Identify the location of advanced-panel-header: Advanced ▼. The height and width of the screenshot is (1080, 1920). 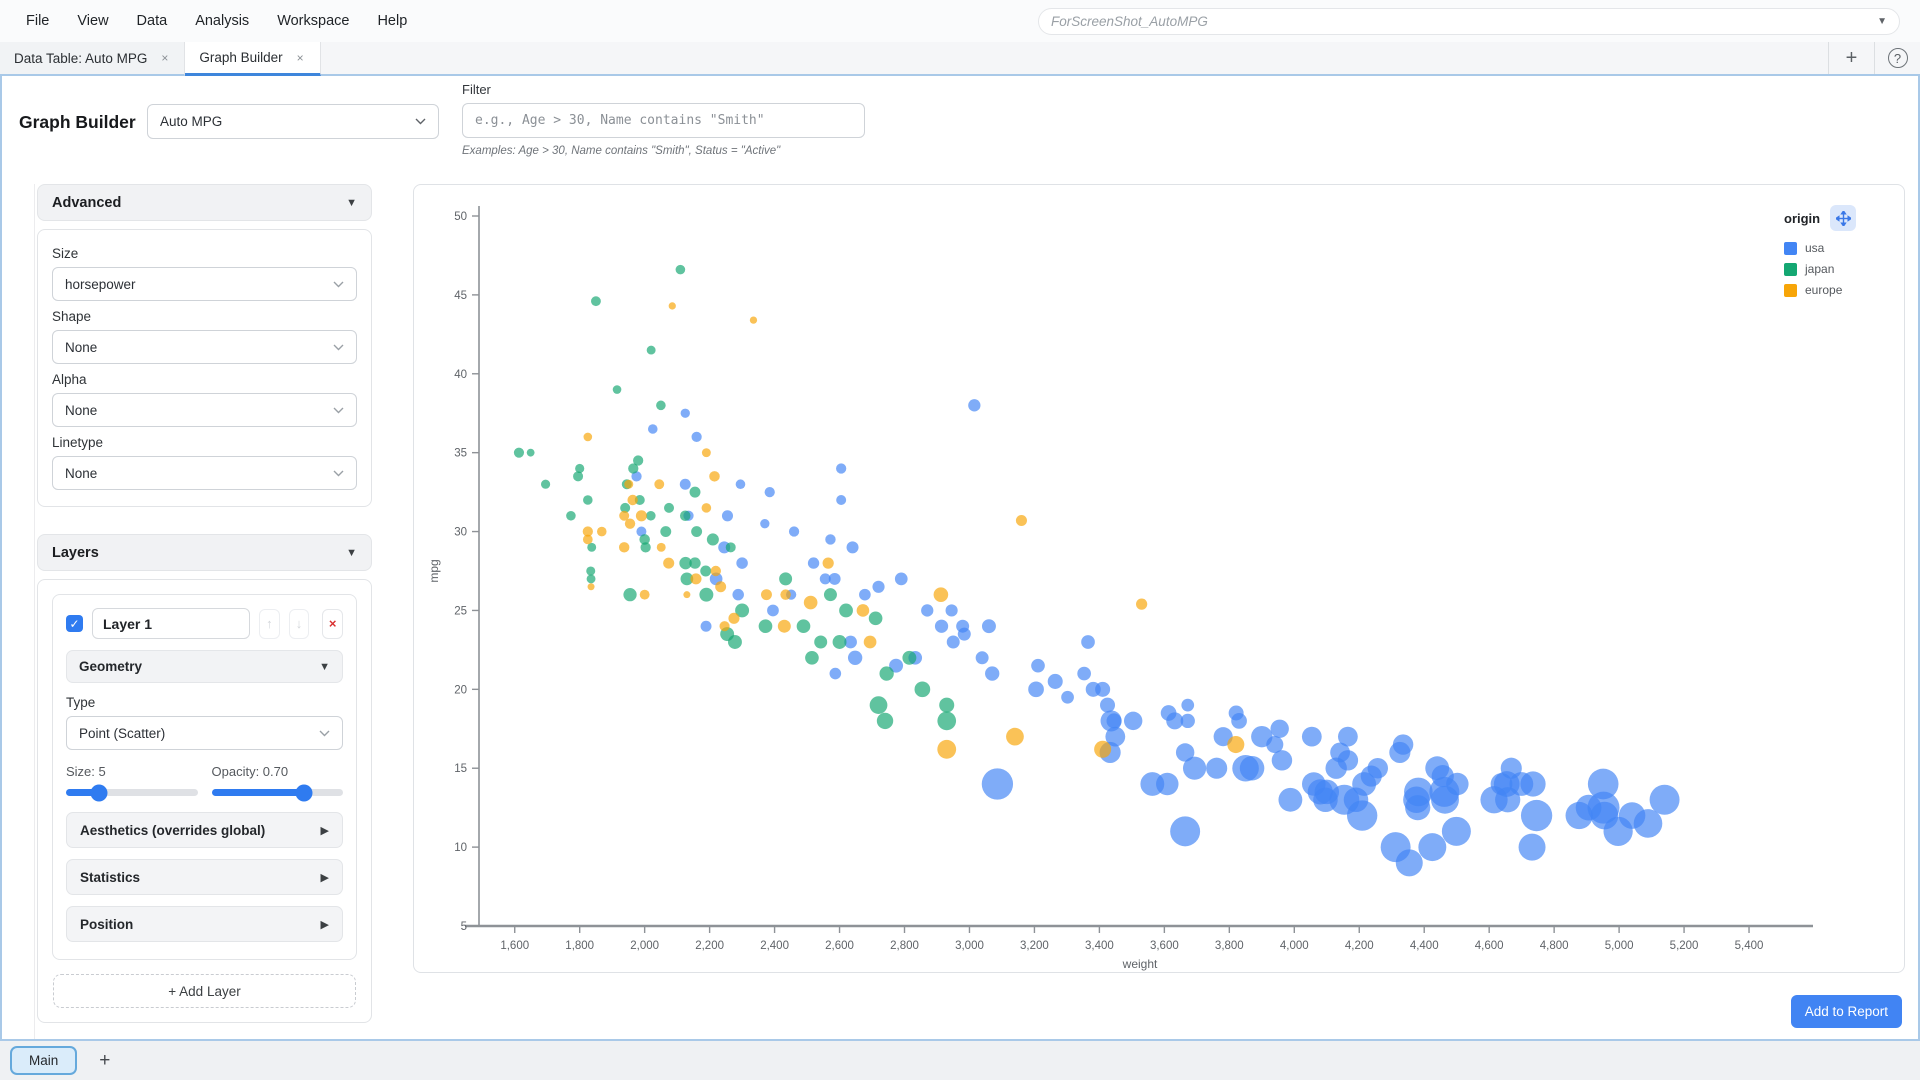
(204, 202).